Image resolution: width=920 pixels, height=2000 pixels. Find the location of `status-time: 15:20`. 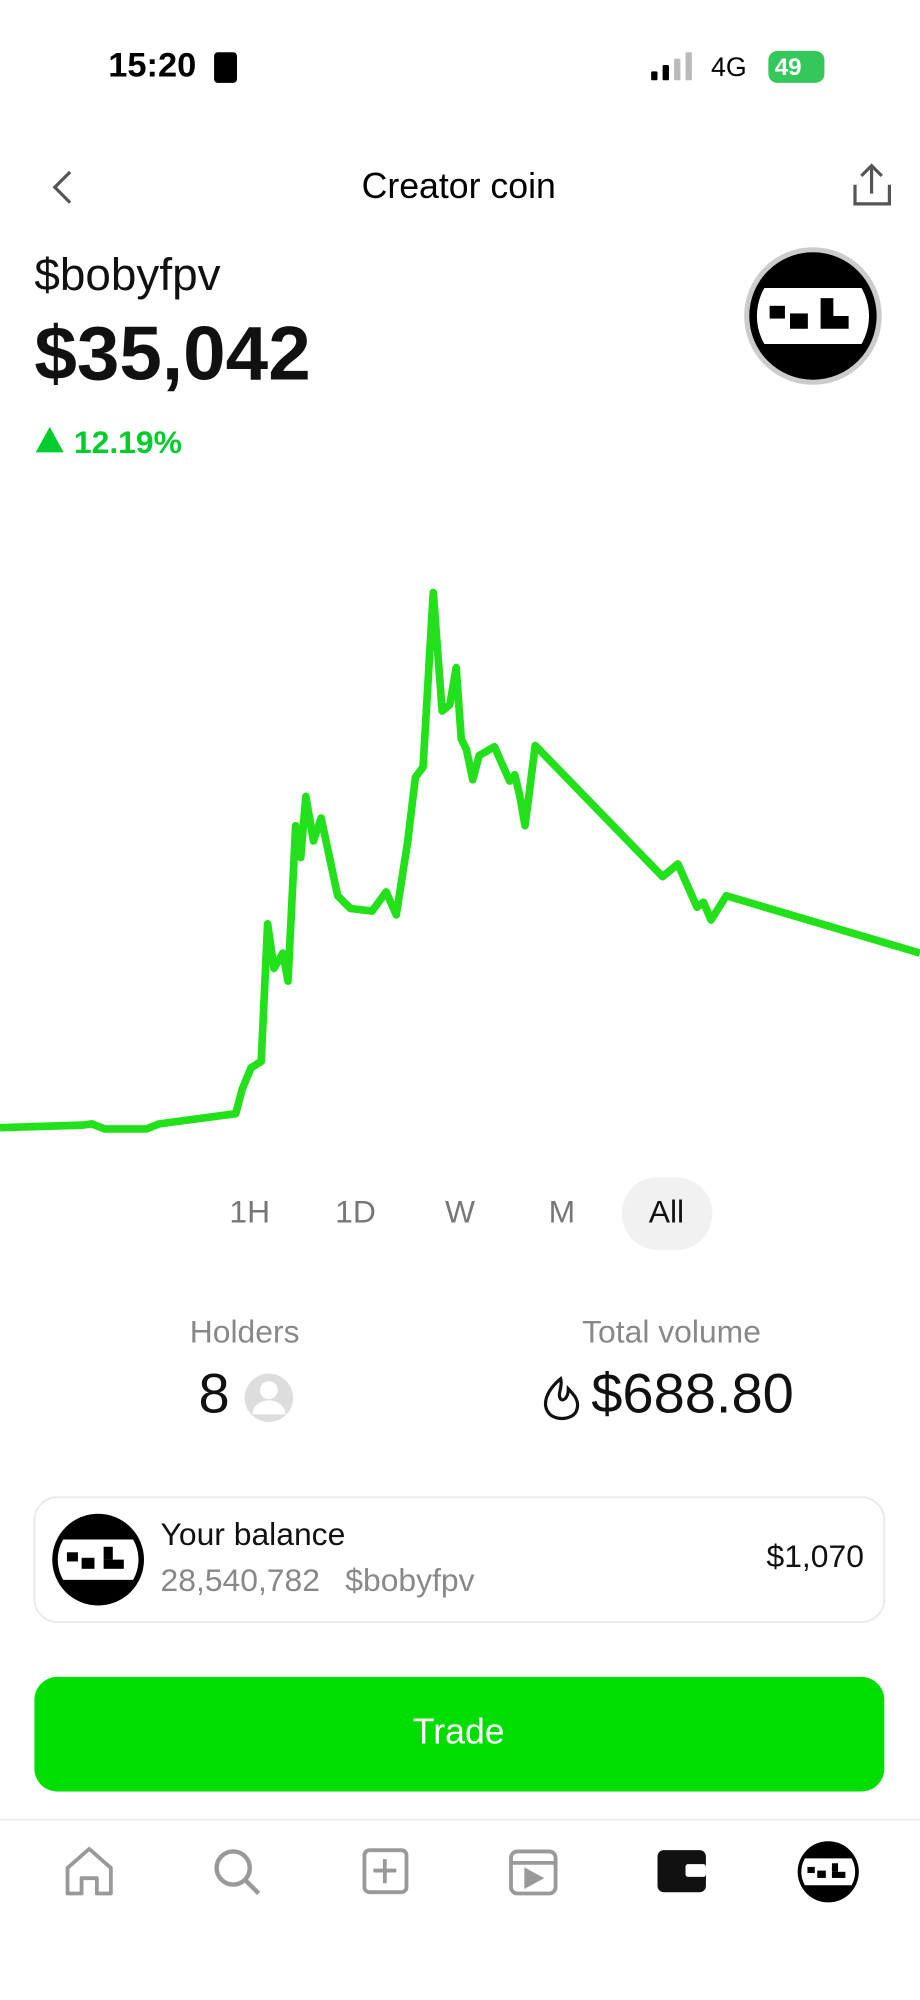

status-time: 15:20 is located at coordinates (152, 66).